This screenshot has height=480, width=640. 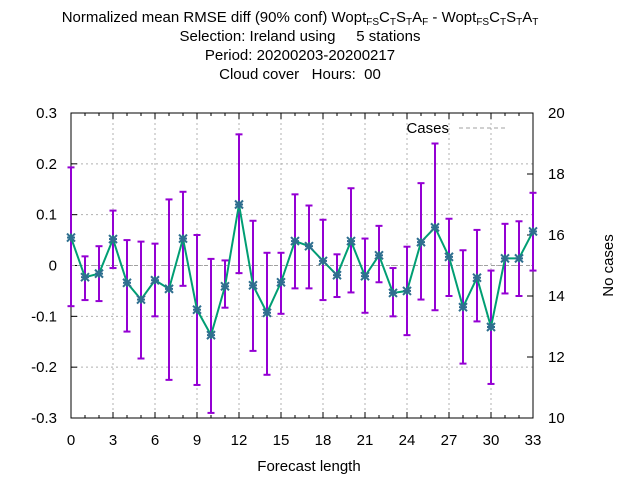 What do you see at coordinates (556, 235) in the screenshot?
I see `y2-tick-label: 16` at bounding box center [556, 235].